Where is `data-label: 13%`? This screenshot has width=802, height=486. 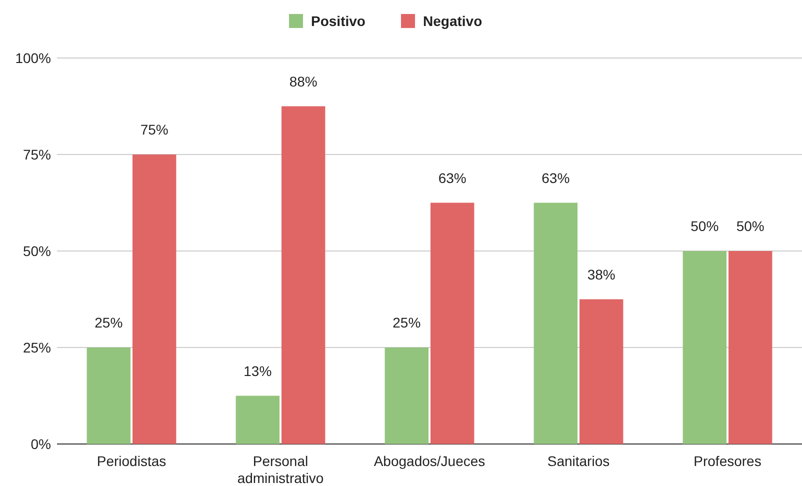
data-label: 13% is located at coordinates (258, 370).